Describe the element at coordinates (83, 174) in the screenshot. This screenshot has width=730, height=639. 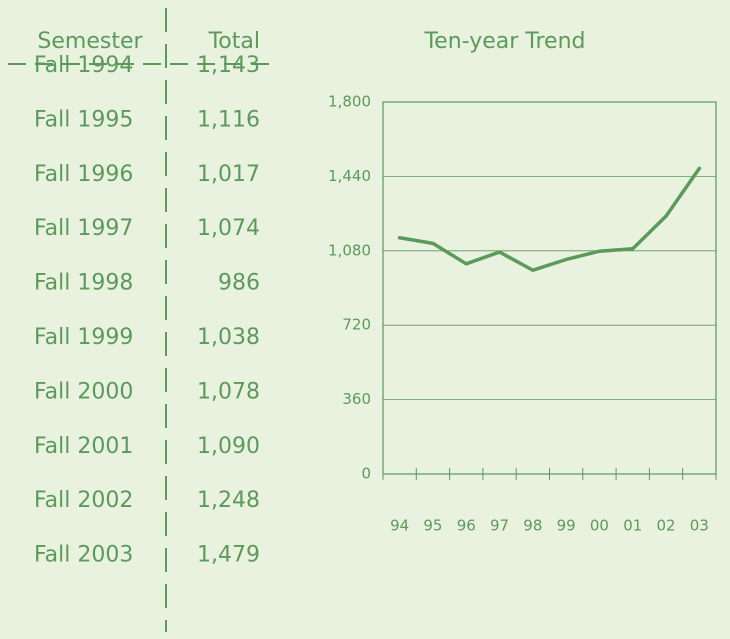
I see `semester-cell: Fall 1996` at that location.